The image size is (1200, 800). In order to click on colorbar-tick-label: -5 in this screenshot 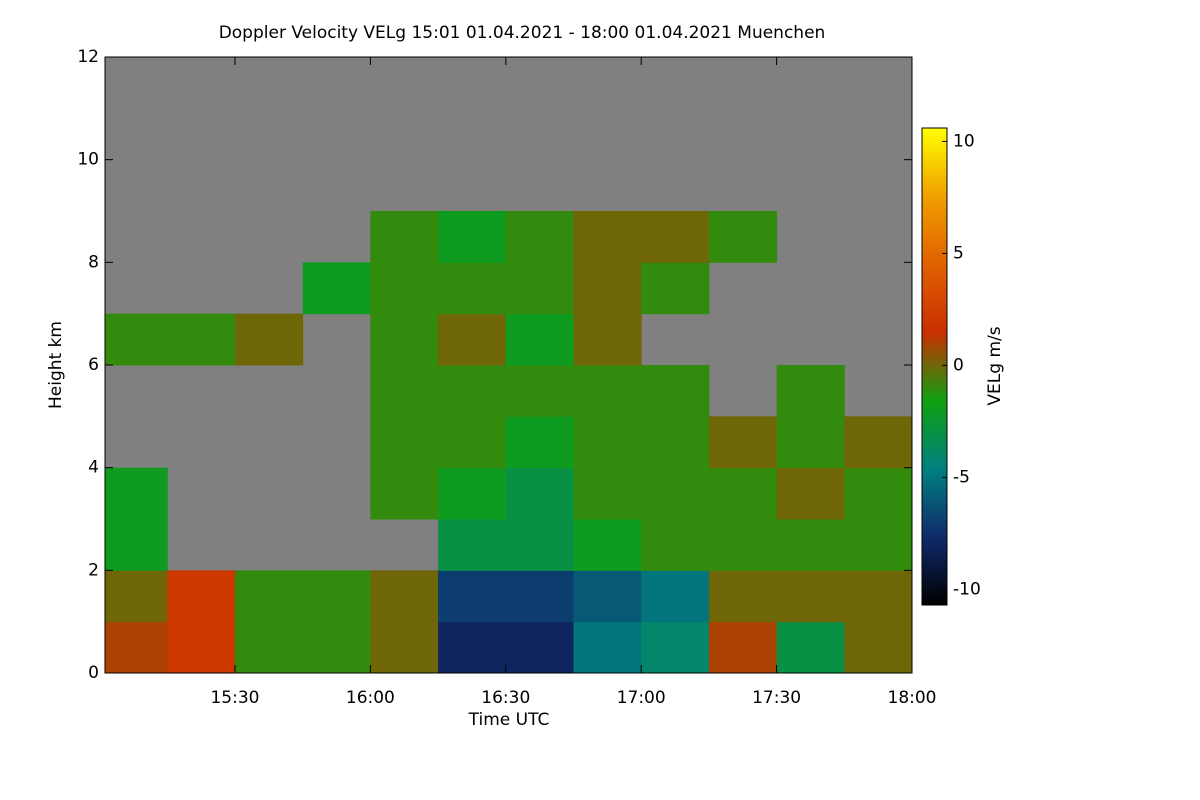, I will do `click(961, 477)`.